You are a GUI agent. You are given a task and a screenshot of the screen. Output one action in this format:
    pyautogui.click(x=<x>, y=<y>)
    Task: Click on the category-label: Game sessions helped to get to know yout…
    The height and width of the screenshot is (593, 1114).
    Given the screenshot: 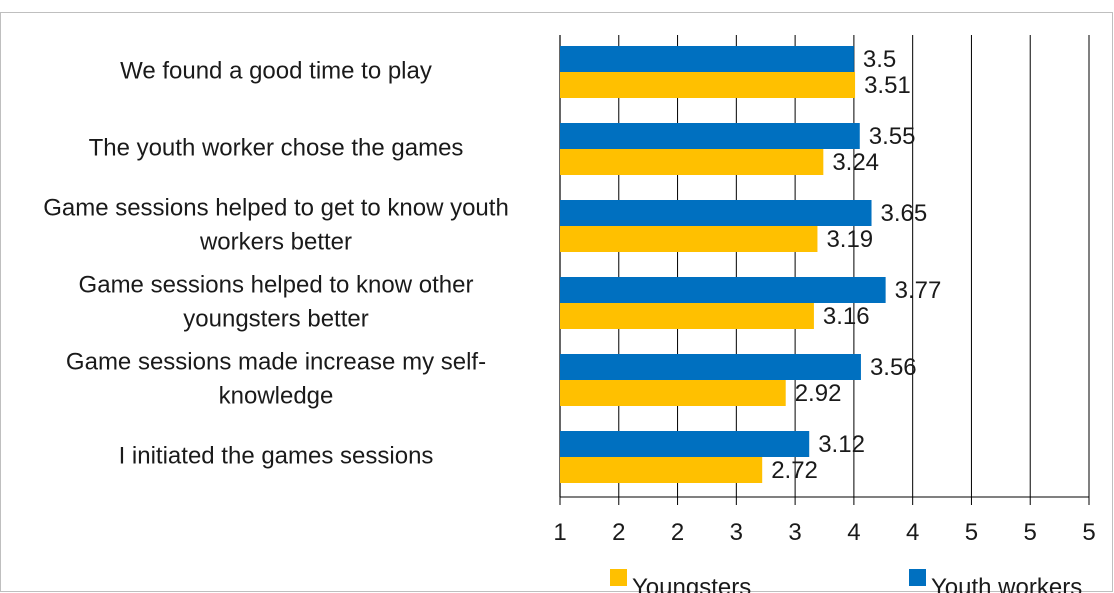 What is the action you would take?
    pyautogui.click(x=276, y=208)
    